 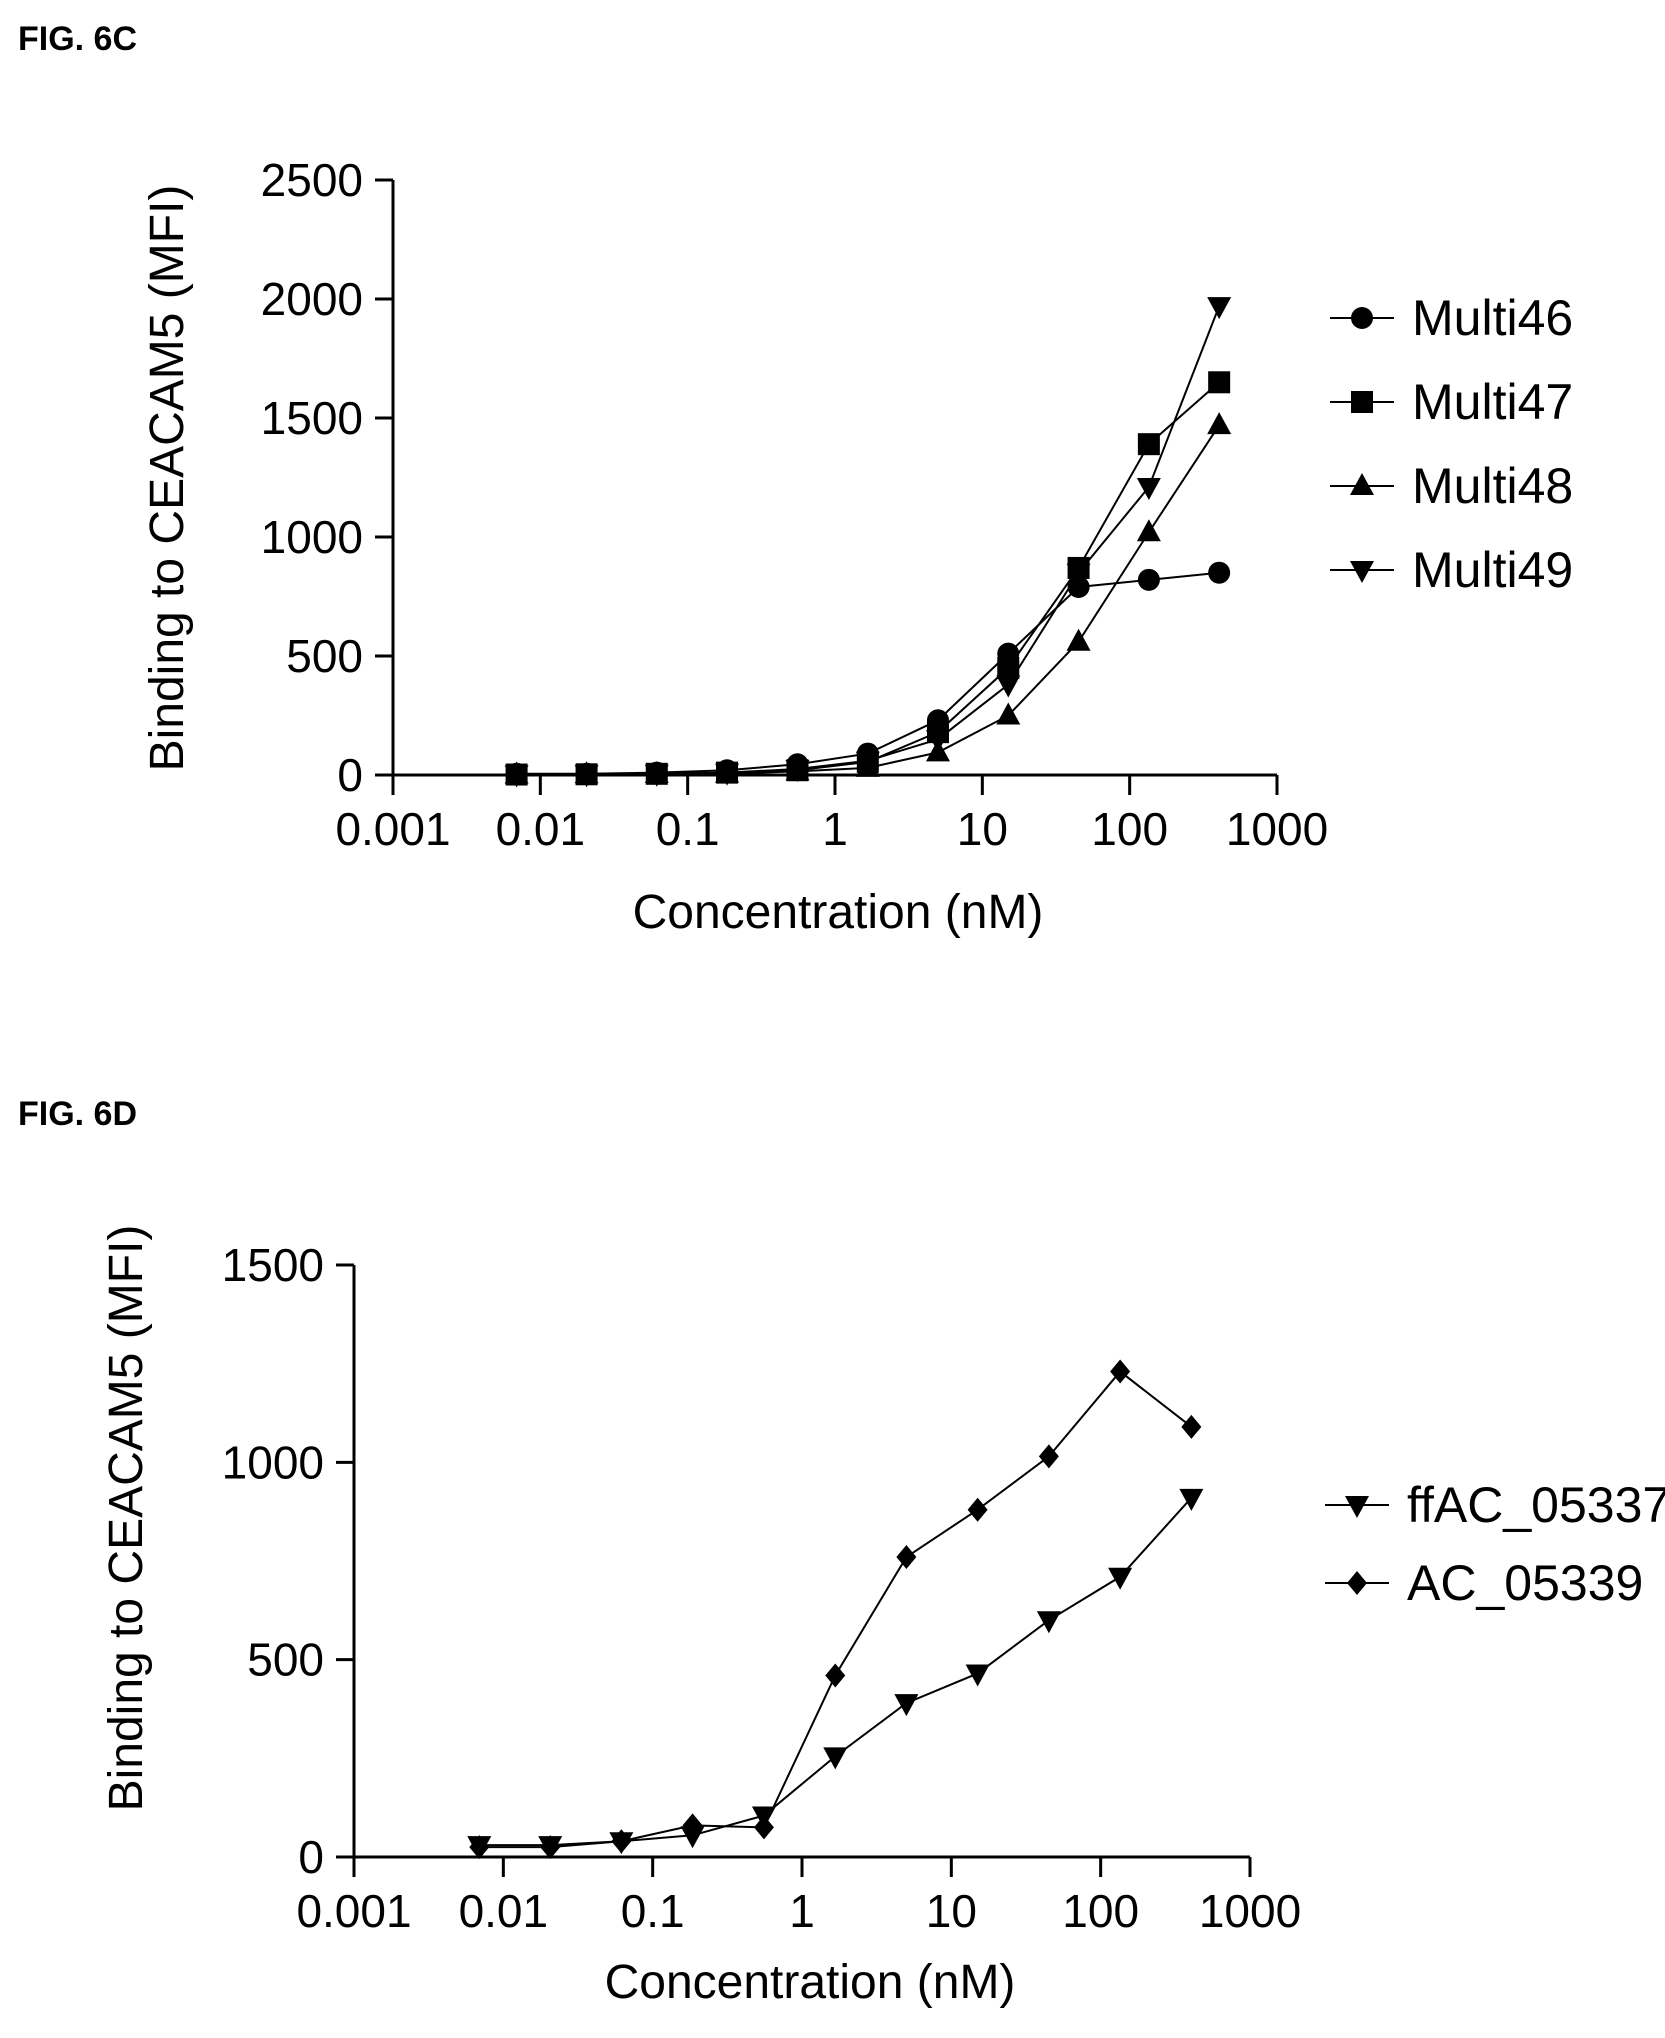 What do you see at coordinates (77, 39) in the screenshot?
I see `figure-label: FIG. 6C` at bounding box center [77, 39].